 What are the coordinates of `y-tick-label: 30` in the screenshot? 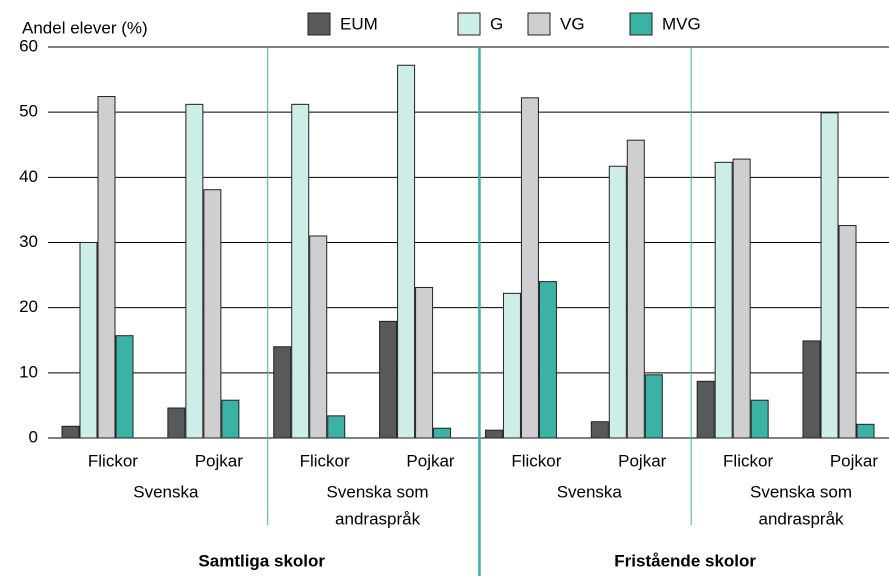 It's located at (28, 241).